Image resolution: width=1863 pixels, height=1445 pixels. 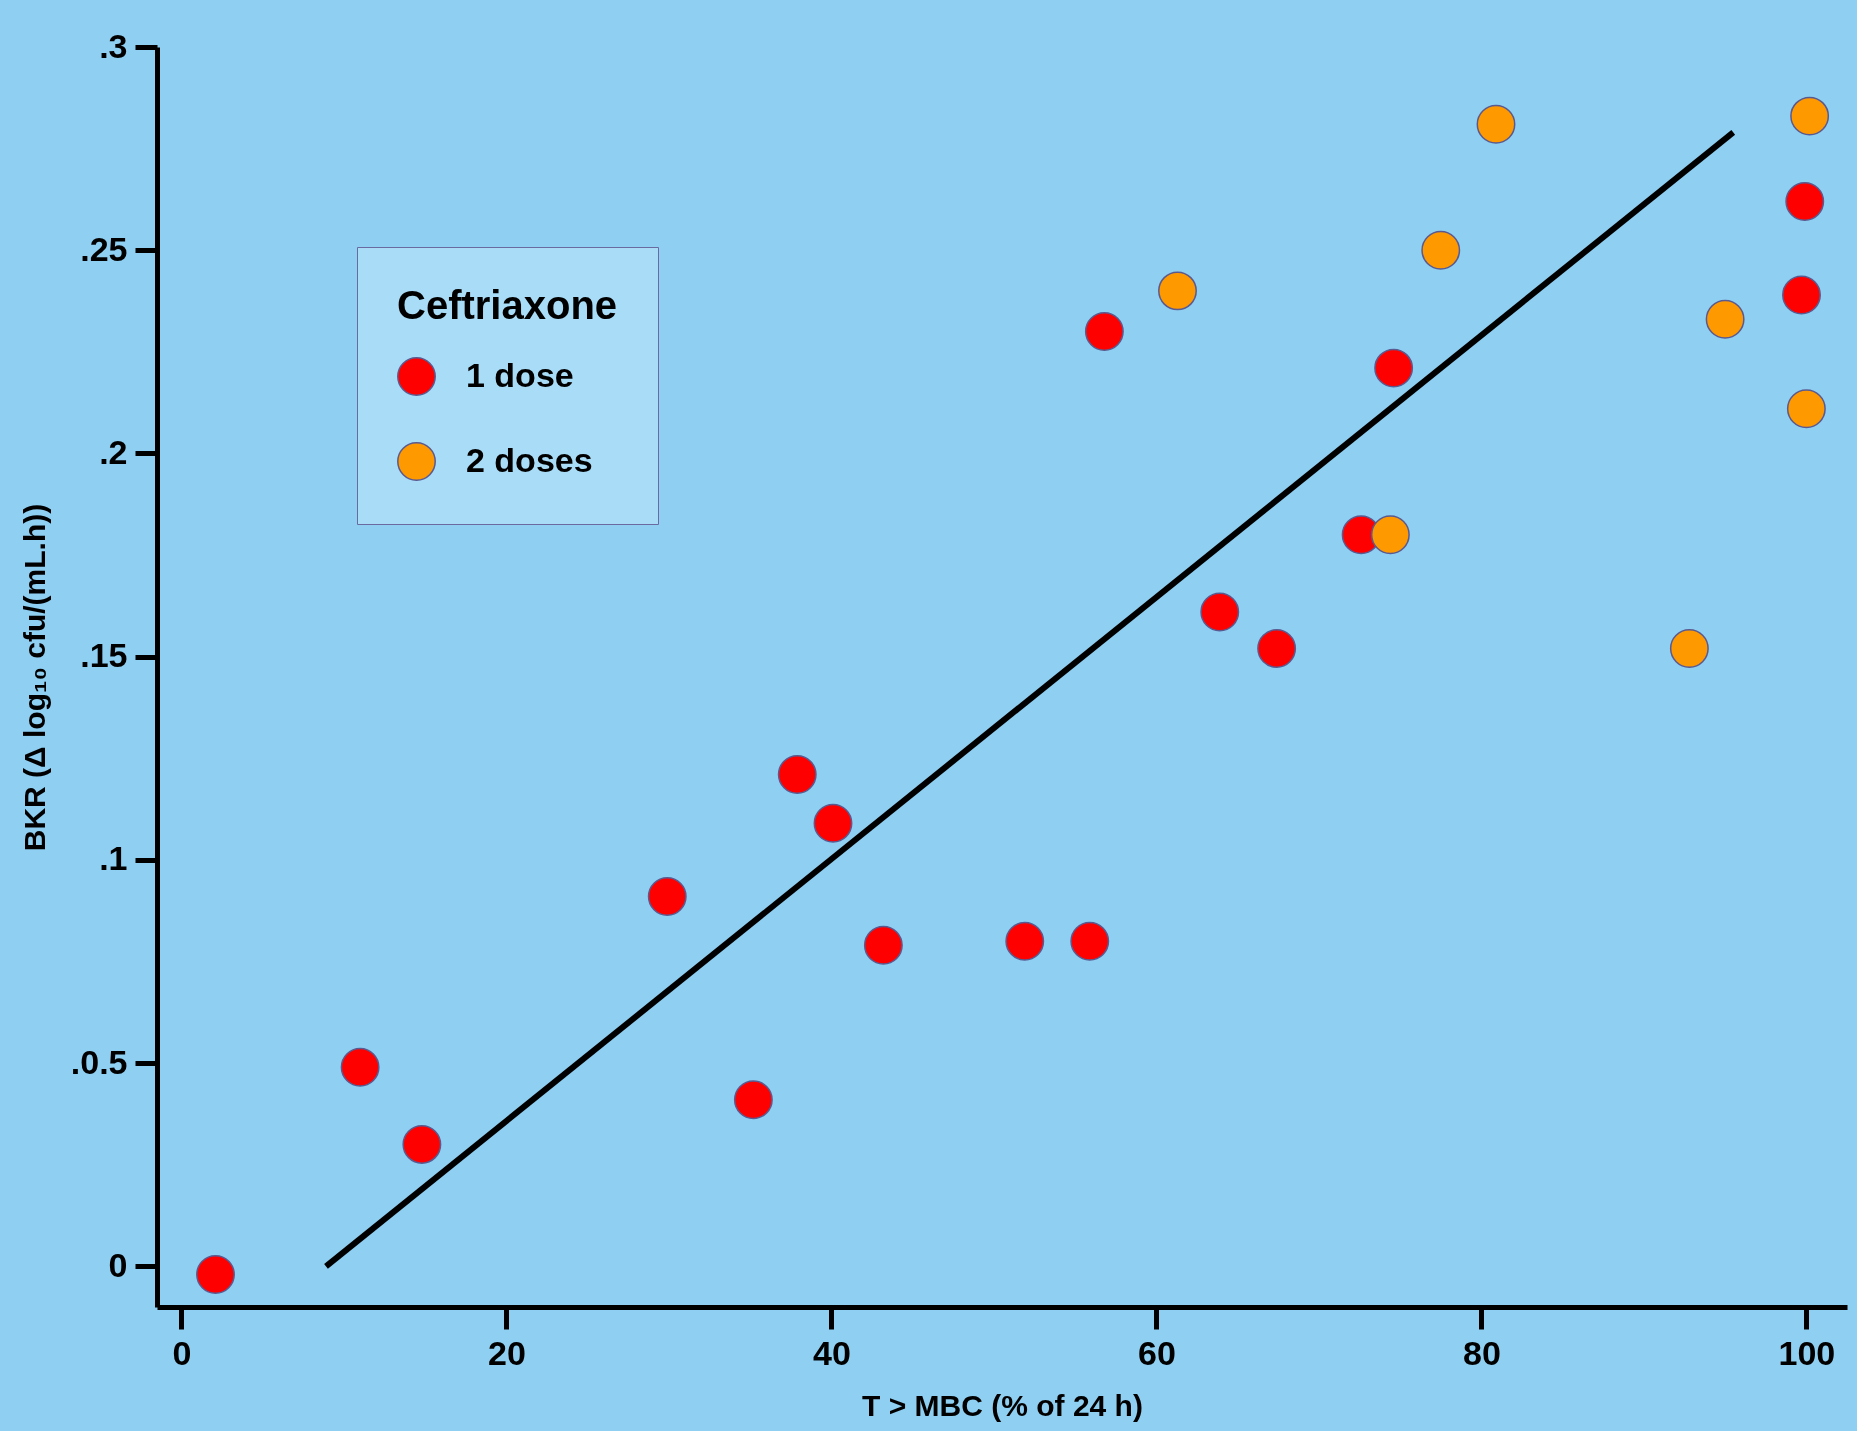 What do you see at coordinates (1481, 1352) in the screenshot?
I see `x-tick-label: 80` at bounding box center [1481, 1352].